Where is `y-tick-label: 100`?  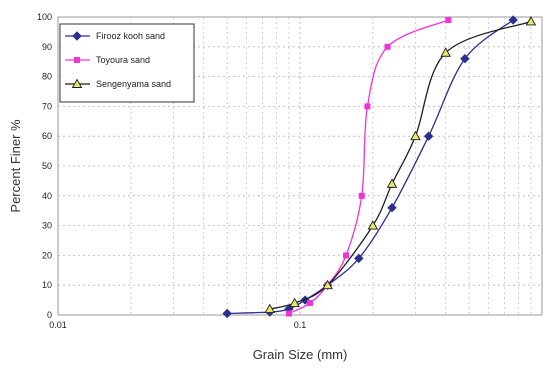 y-tick-label: 100 is located at coordinates (44, 17).